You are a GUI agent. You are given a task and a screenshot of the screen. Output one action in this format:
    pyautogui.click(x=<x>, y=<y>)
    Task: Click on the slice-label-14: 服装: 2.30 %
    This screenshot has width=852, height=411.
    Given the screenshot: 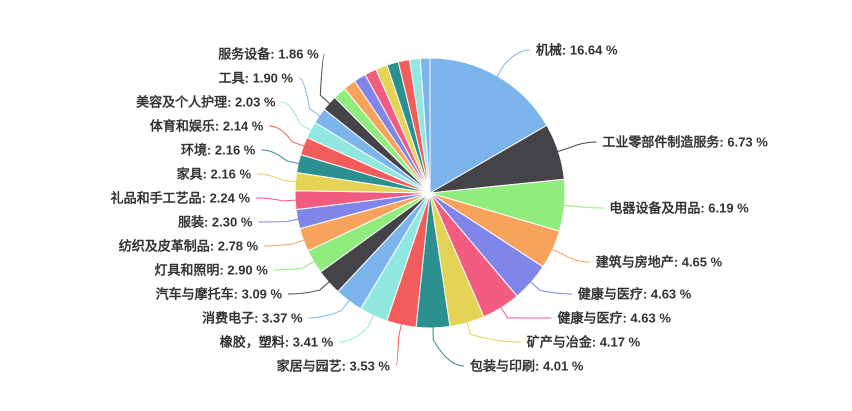 What is the action you would take?
    pyautogui.click(x=215, y=222)
    